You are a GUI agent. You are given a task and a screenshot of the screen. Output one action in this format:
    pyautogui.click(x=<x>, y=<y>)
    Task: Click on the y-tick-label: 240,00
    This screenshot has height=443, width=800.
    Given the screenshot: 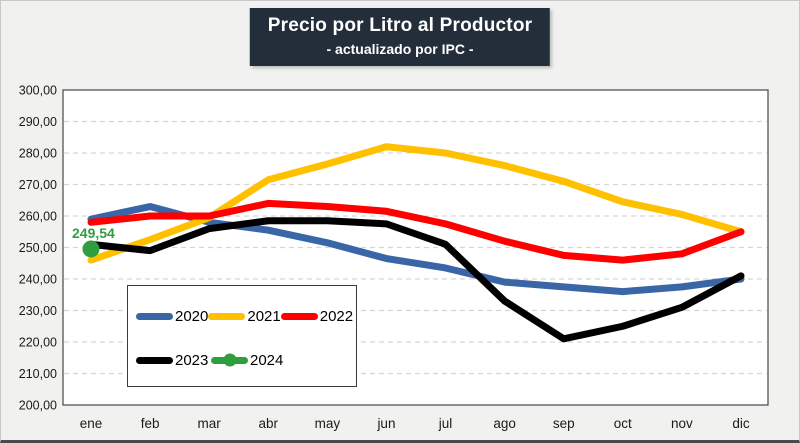 What is the action you would take?
    pyautogui.click(x=38, y=280)
    